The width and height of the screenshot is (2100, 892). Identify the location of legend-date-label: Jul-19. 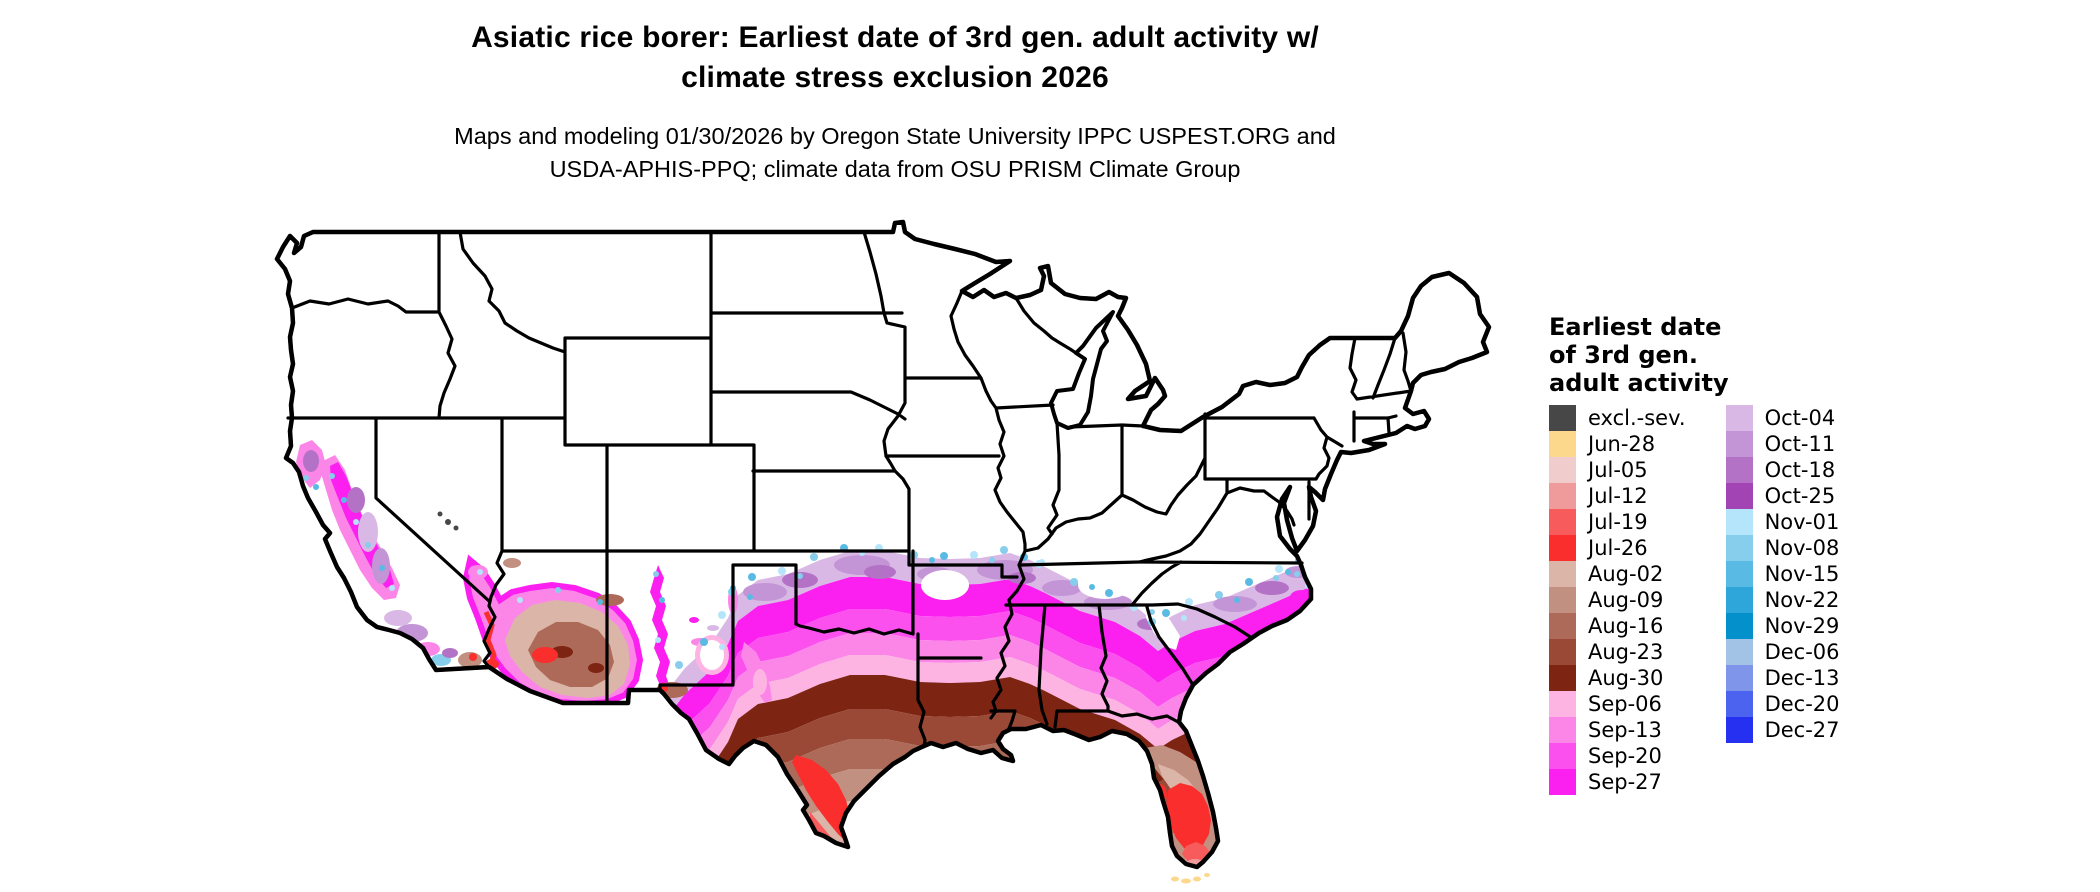
(1618, 522).